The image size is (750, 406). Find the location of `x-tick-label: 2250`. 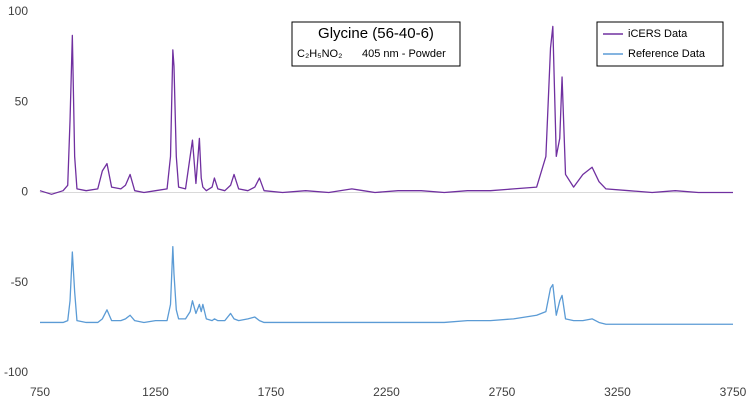

x-tick-label: 2250 is located at coordinates (386, 392).